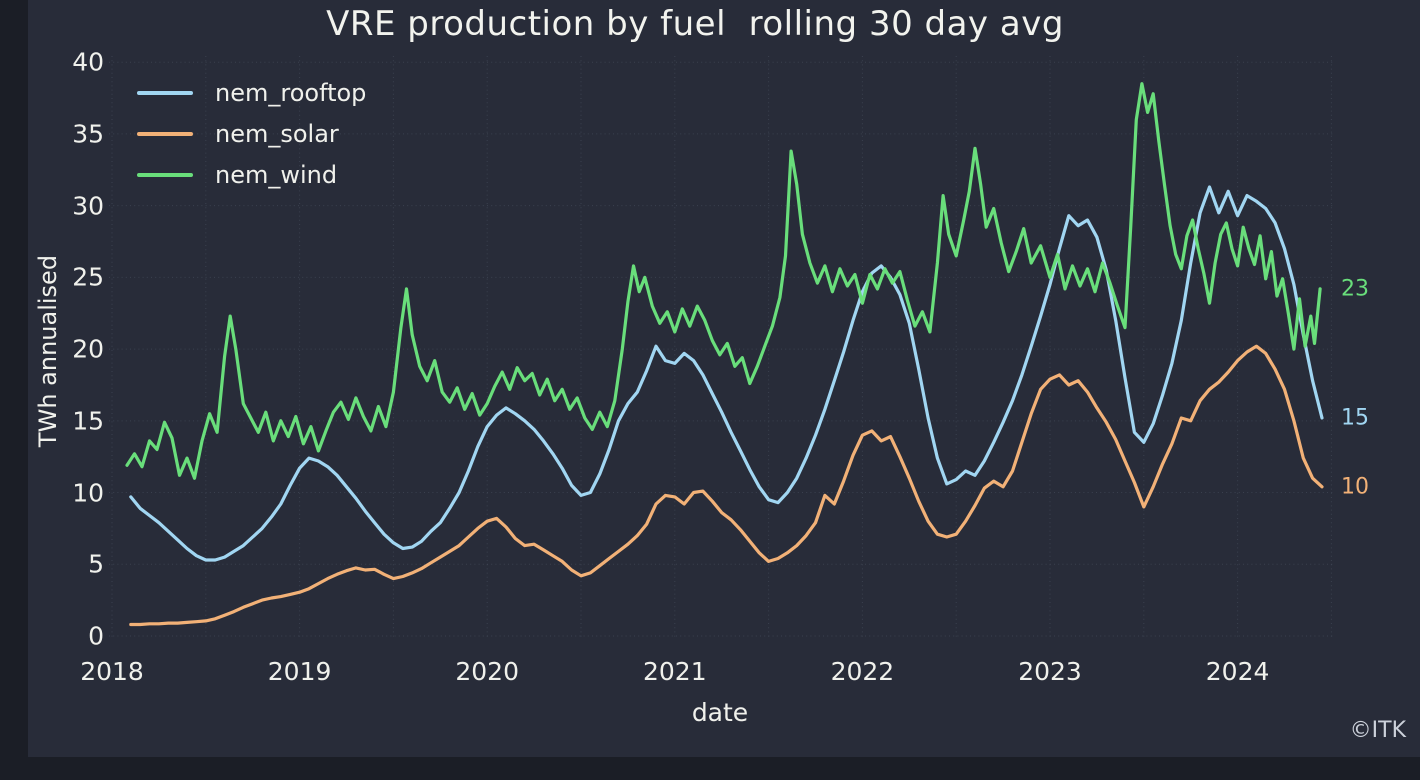  I want to click on x-tick-label: 2018, so click(112, 671).